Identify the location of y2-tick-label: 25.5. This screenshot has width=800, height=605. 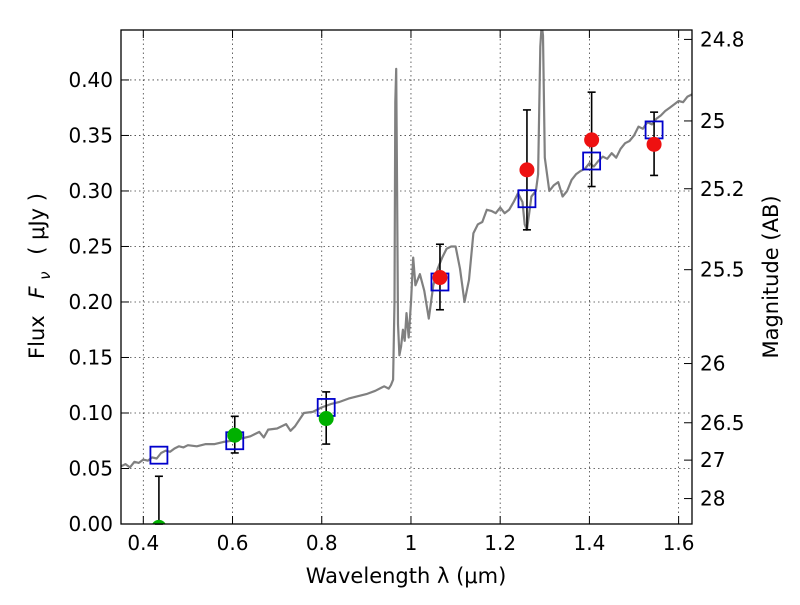
(722, 270).